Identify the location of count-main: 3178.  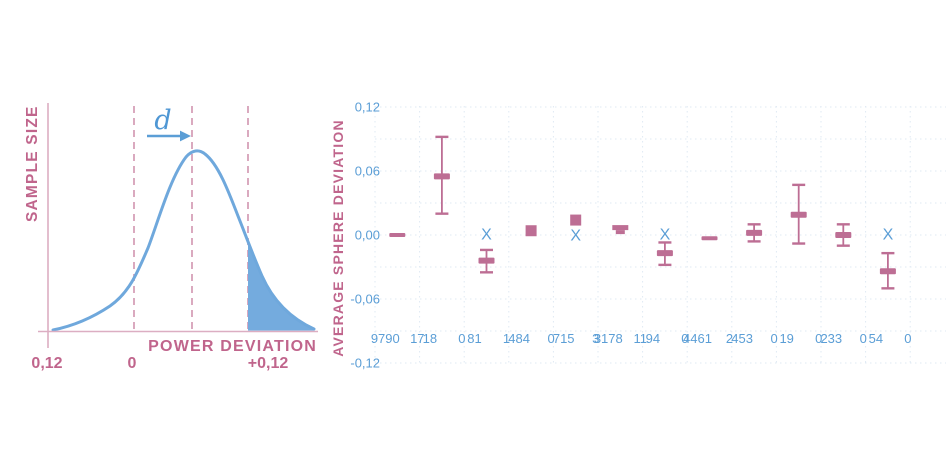
(608, 338).